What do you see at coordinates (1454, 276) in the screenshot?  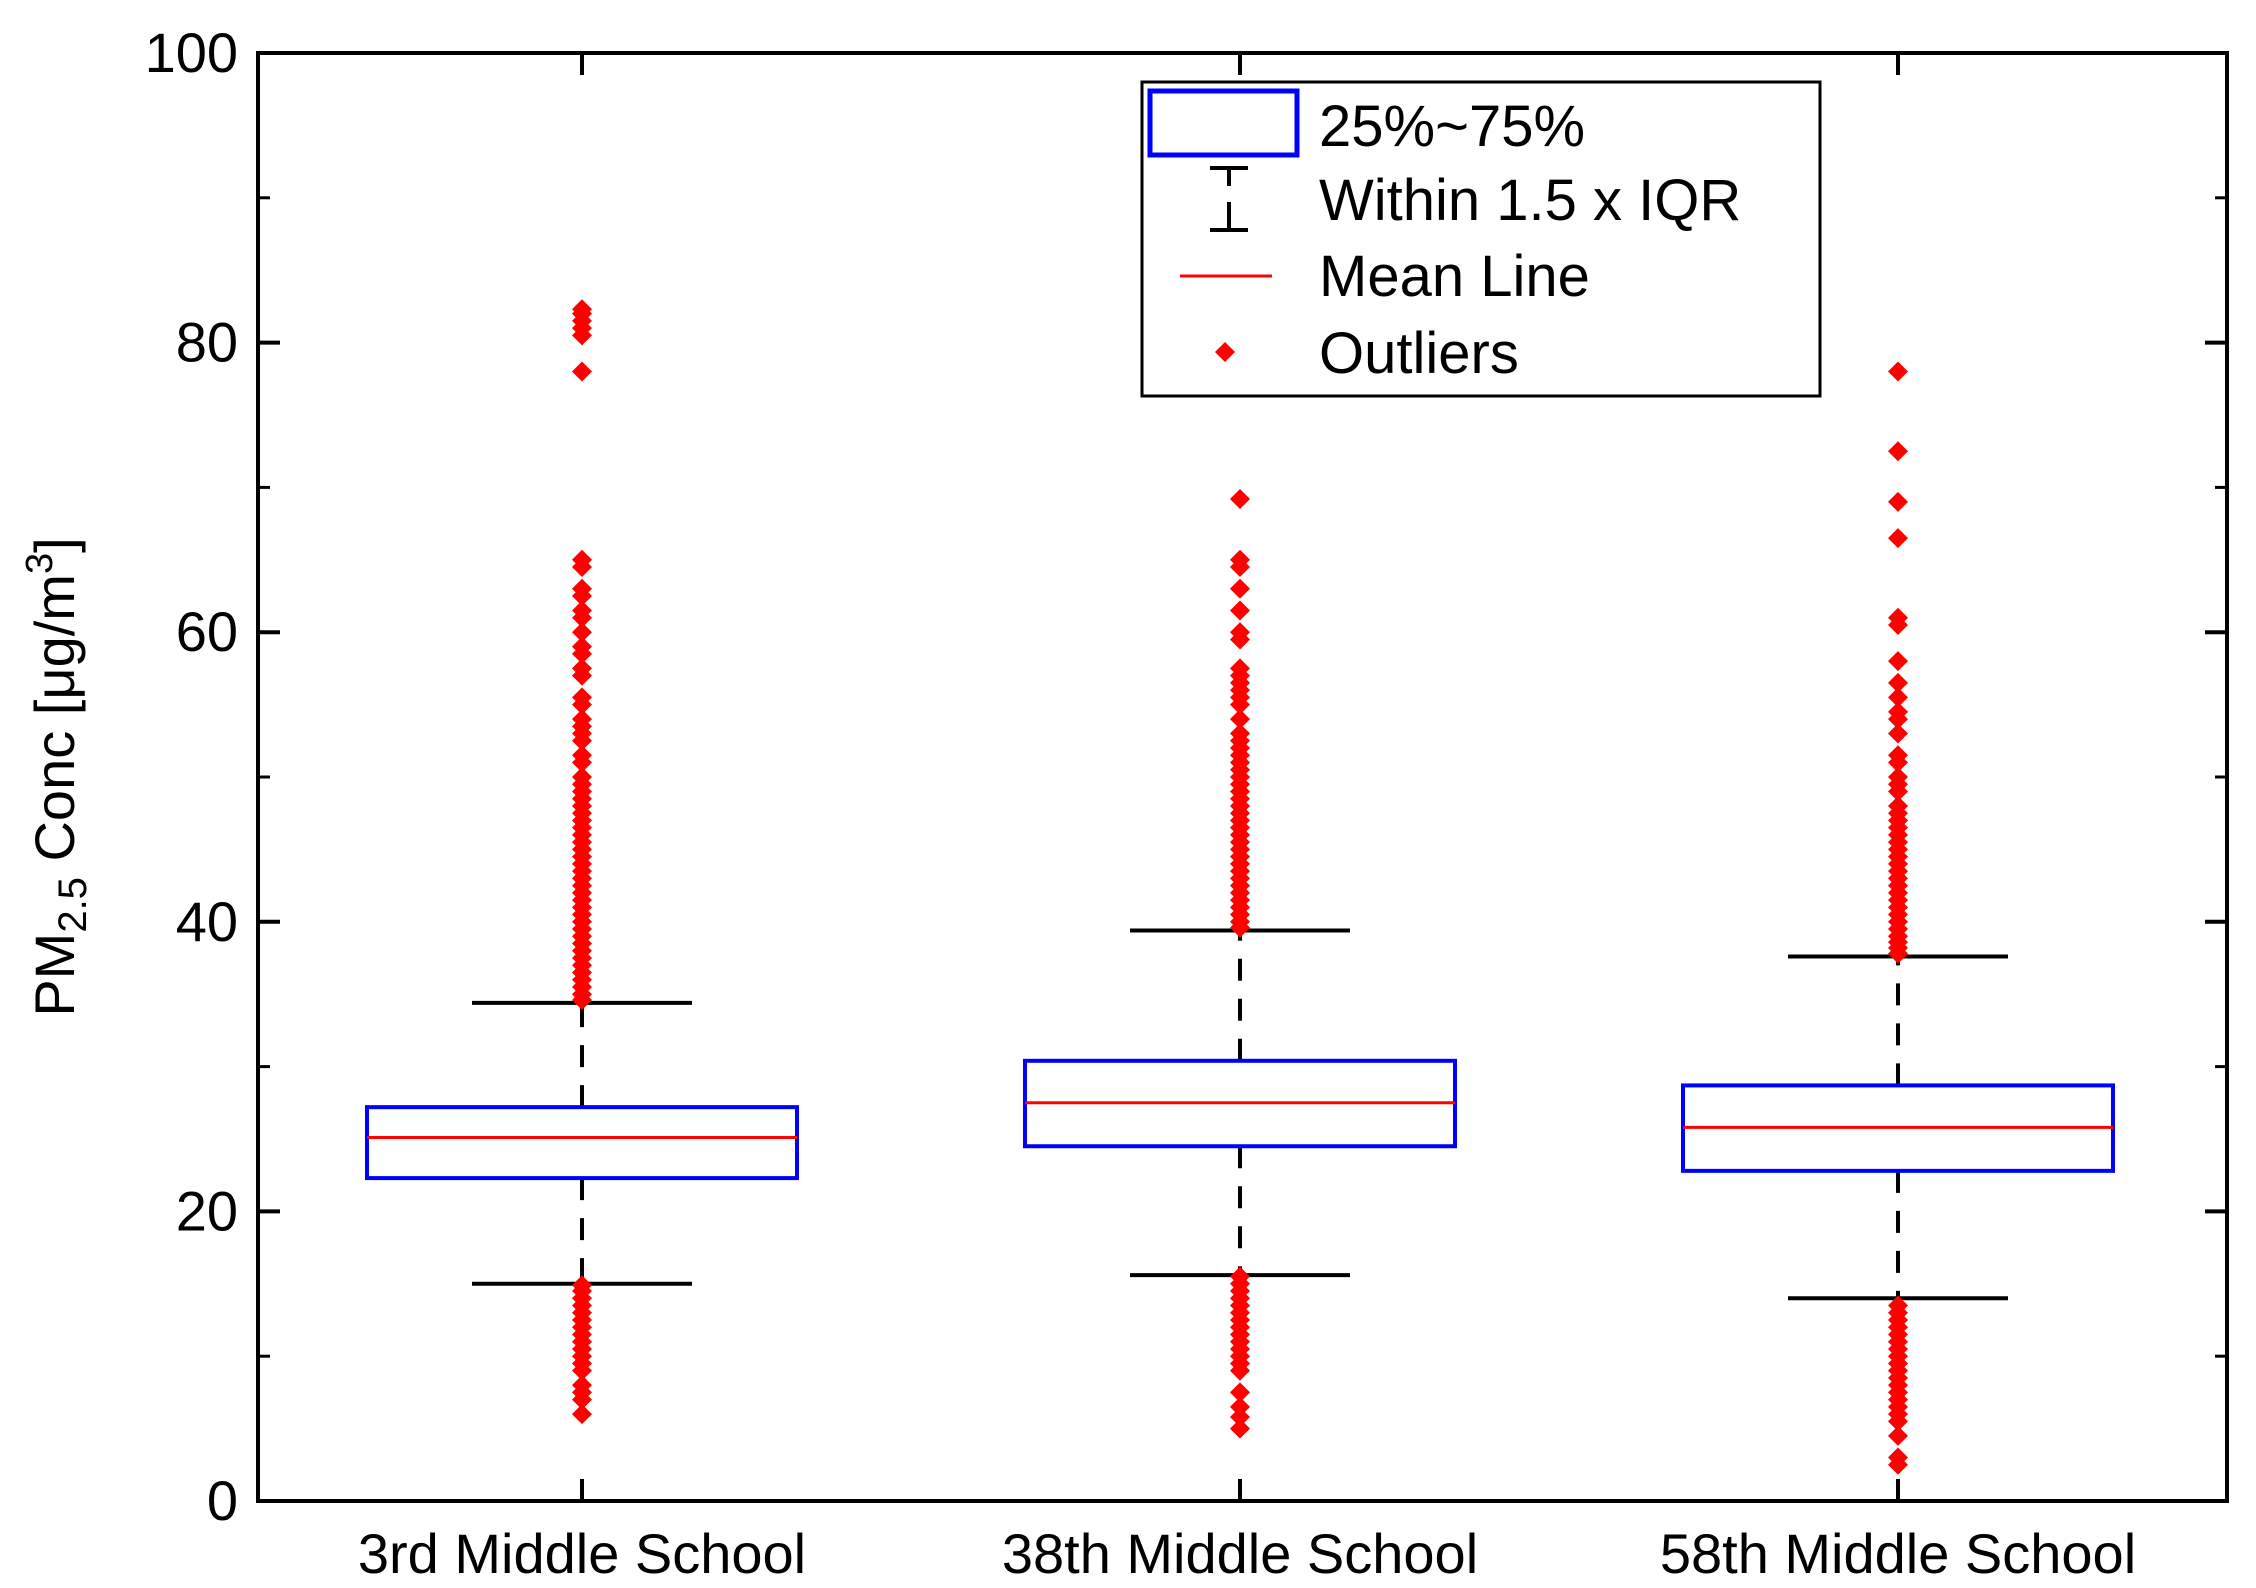 I see `legend-mean-label: Mean Line` at bounding box center [1454, 276].